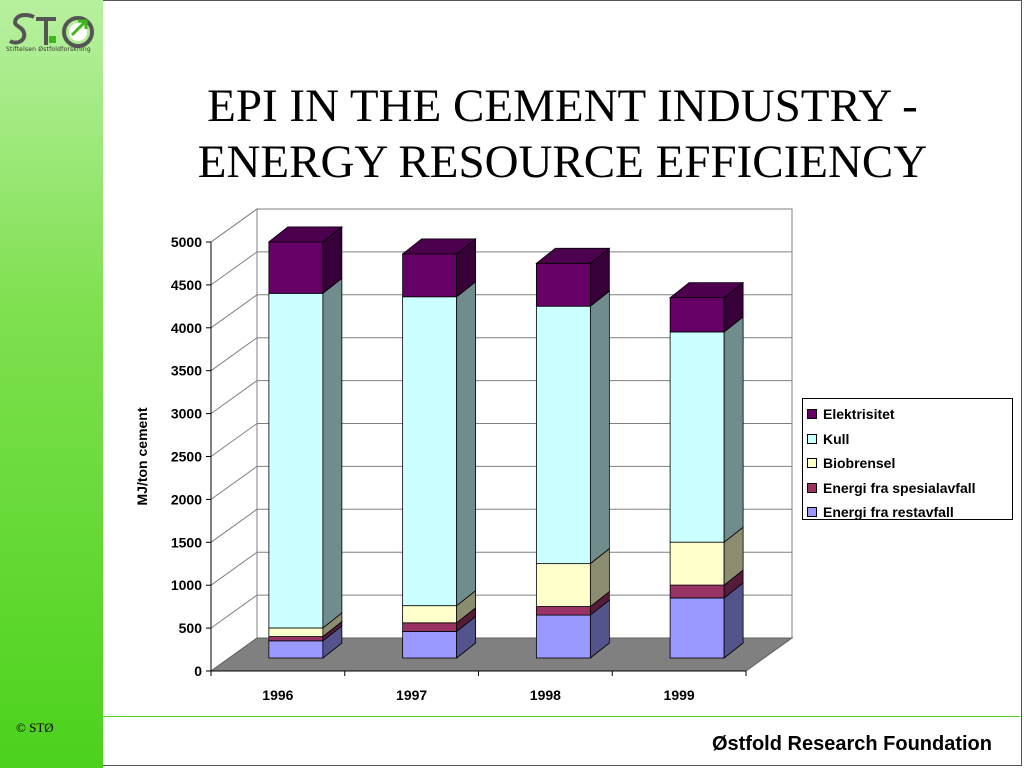 The height and width of the screenshot is (768, 1024). Describe the element at coordinates (296, 460) in the screenshot. I see `bar-1996-kull` at that location.